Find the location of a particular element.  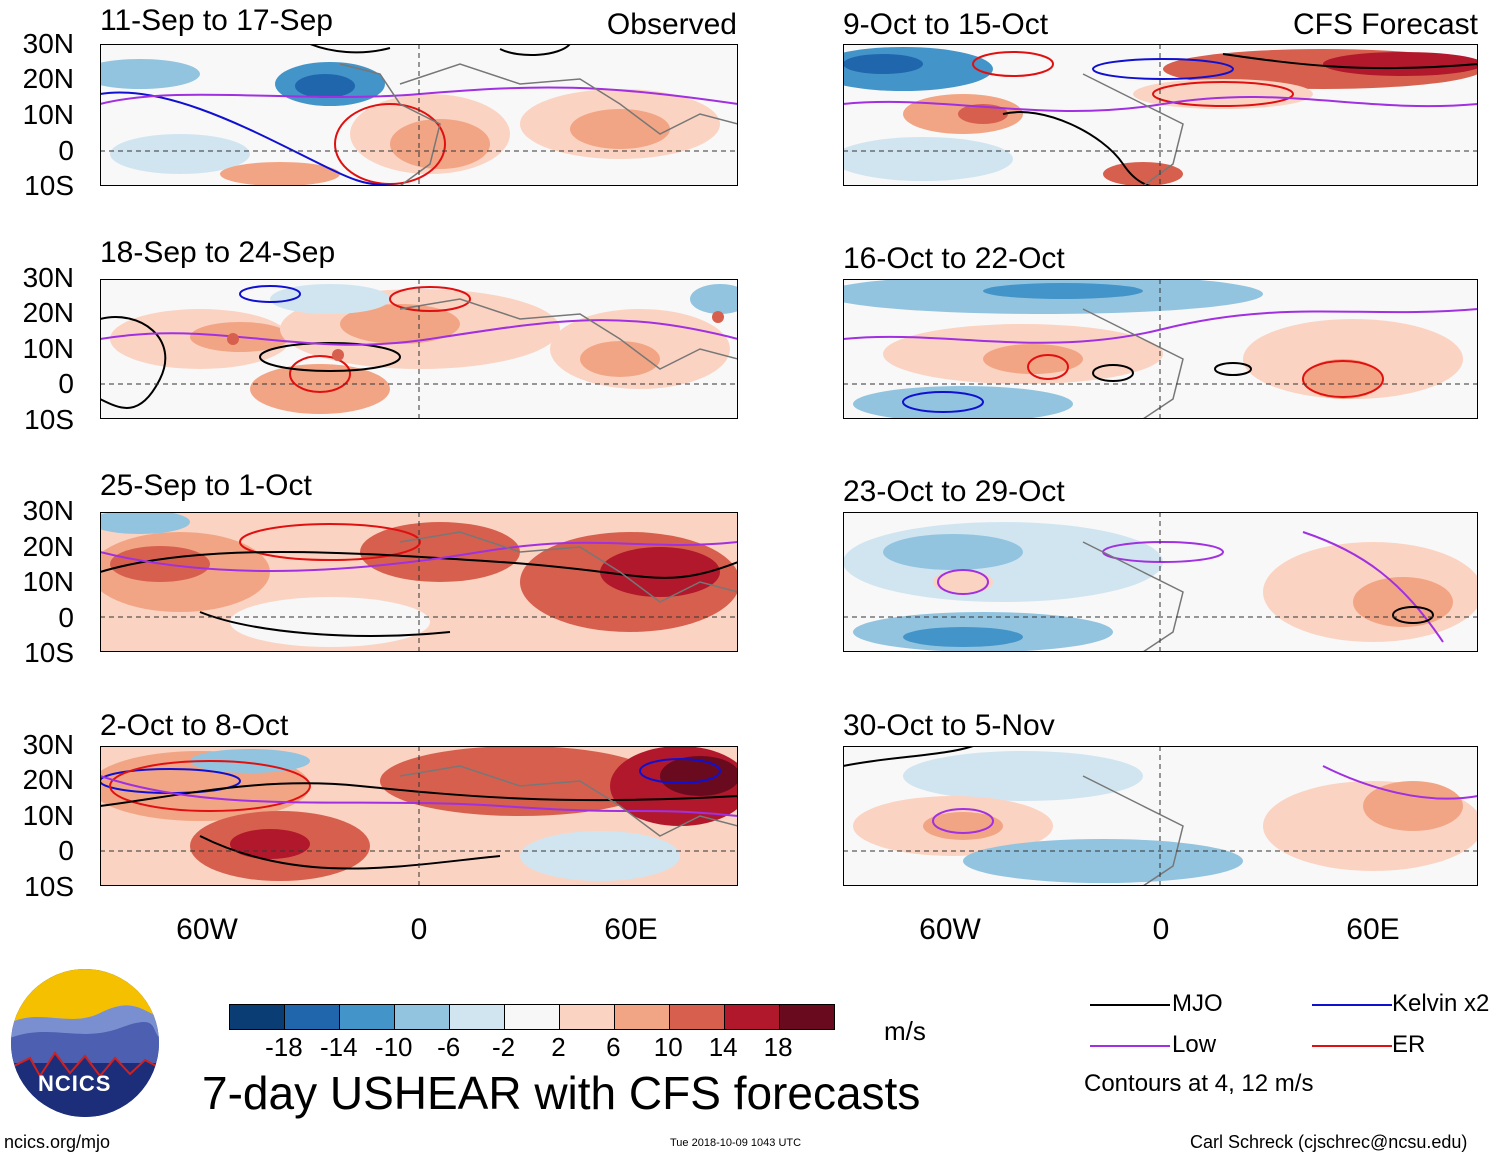

colorbar-tick-label: -6 is located at coordinates (449, 1047).